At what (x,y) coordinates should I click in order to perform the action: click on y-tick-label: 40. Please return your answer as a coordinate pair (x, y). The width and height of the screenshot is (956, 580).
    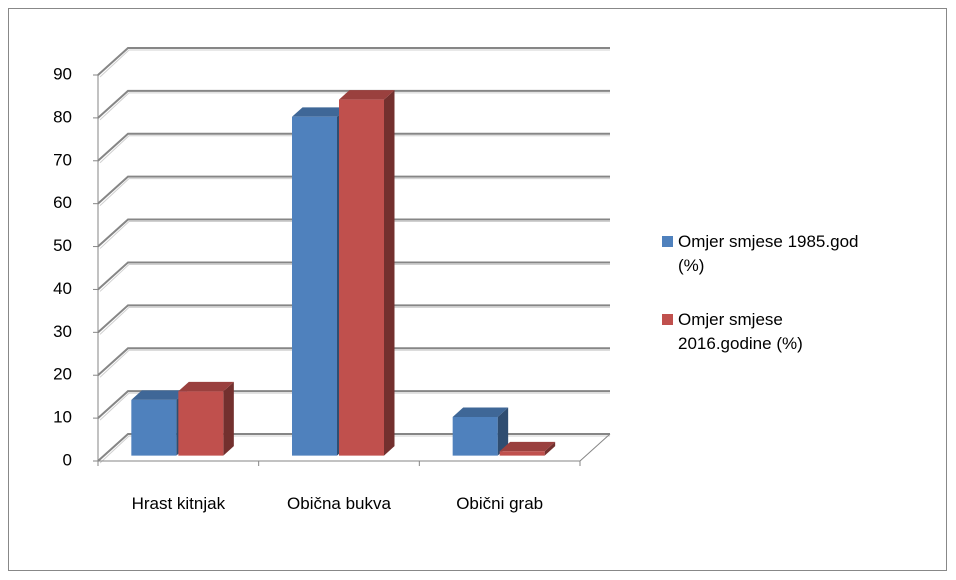
    Looking at the image, I should click on (62, 288).